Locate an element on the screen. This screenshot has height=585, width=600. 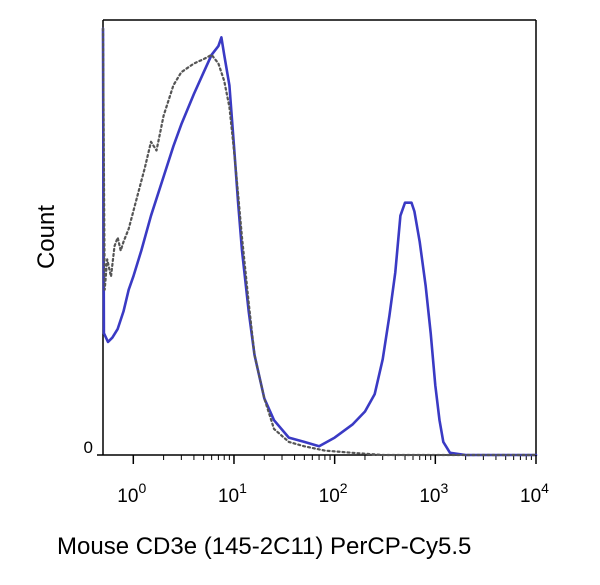
x-tick-label-exponent: 1 is located at coordinates (243, 488).